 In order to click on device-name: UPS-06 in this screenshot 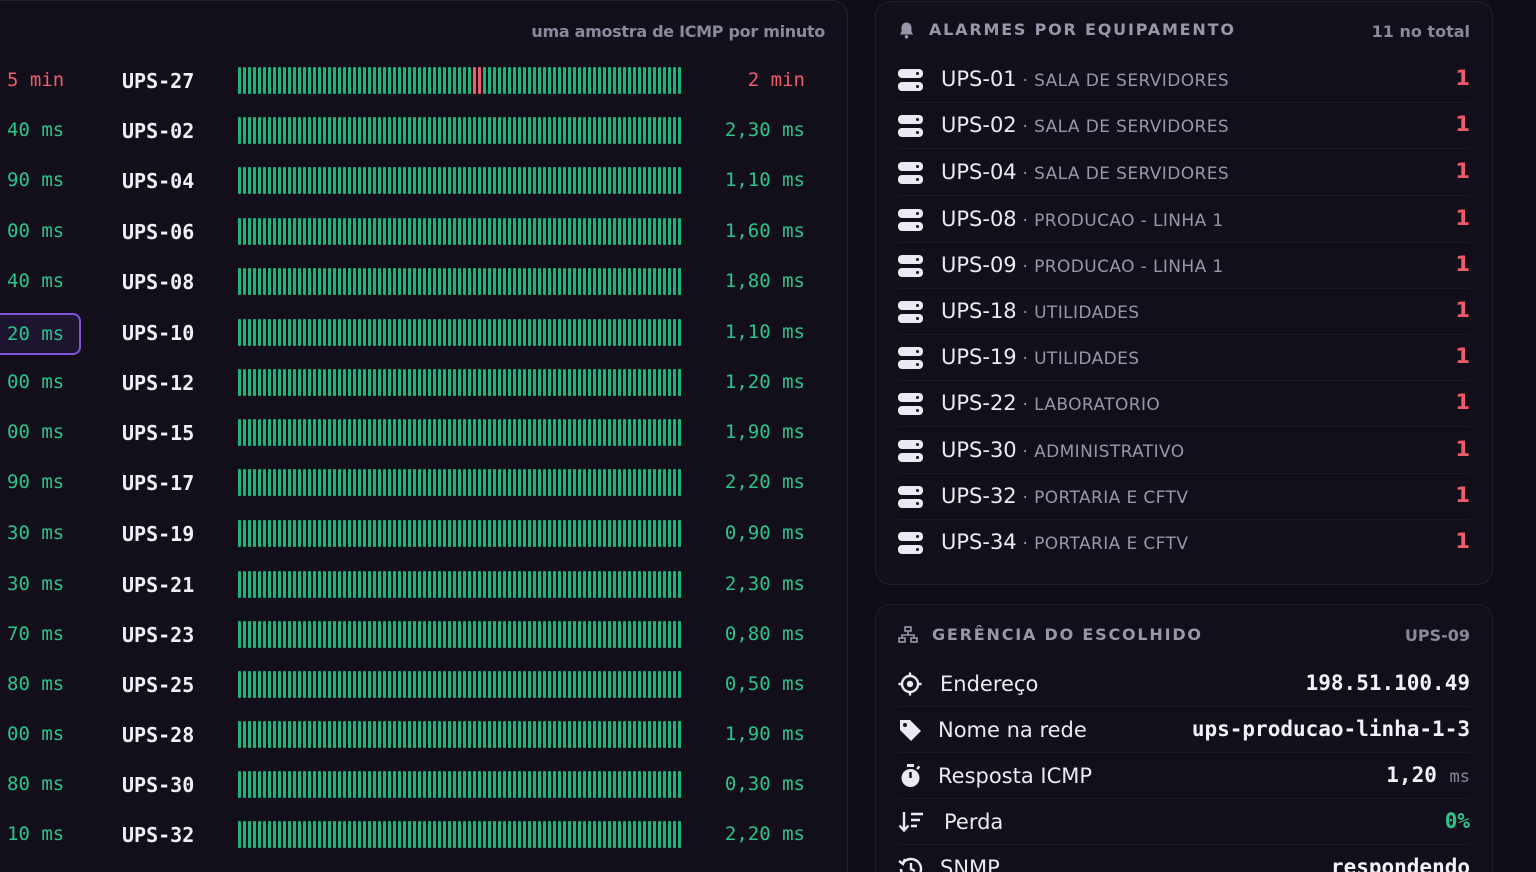, I will do `click(158, 232)`.